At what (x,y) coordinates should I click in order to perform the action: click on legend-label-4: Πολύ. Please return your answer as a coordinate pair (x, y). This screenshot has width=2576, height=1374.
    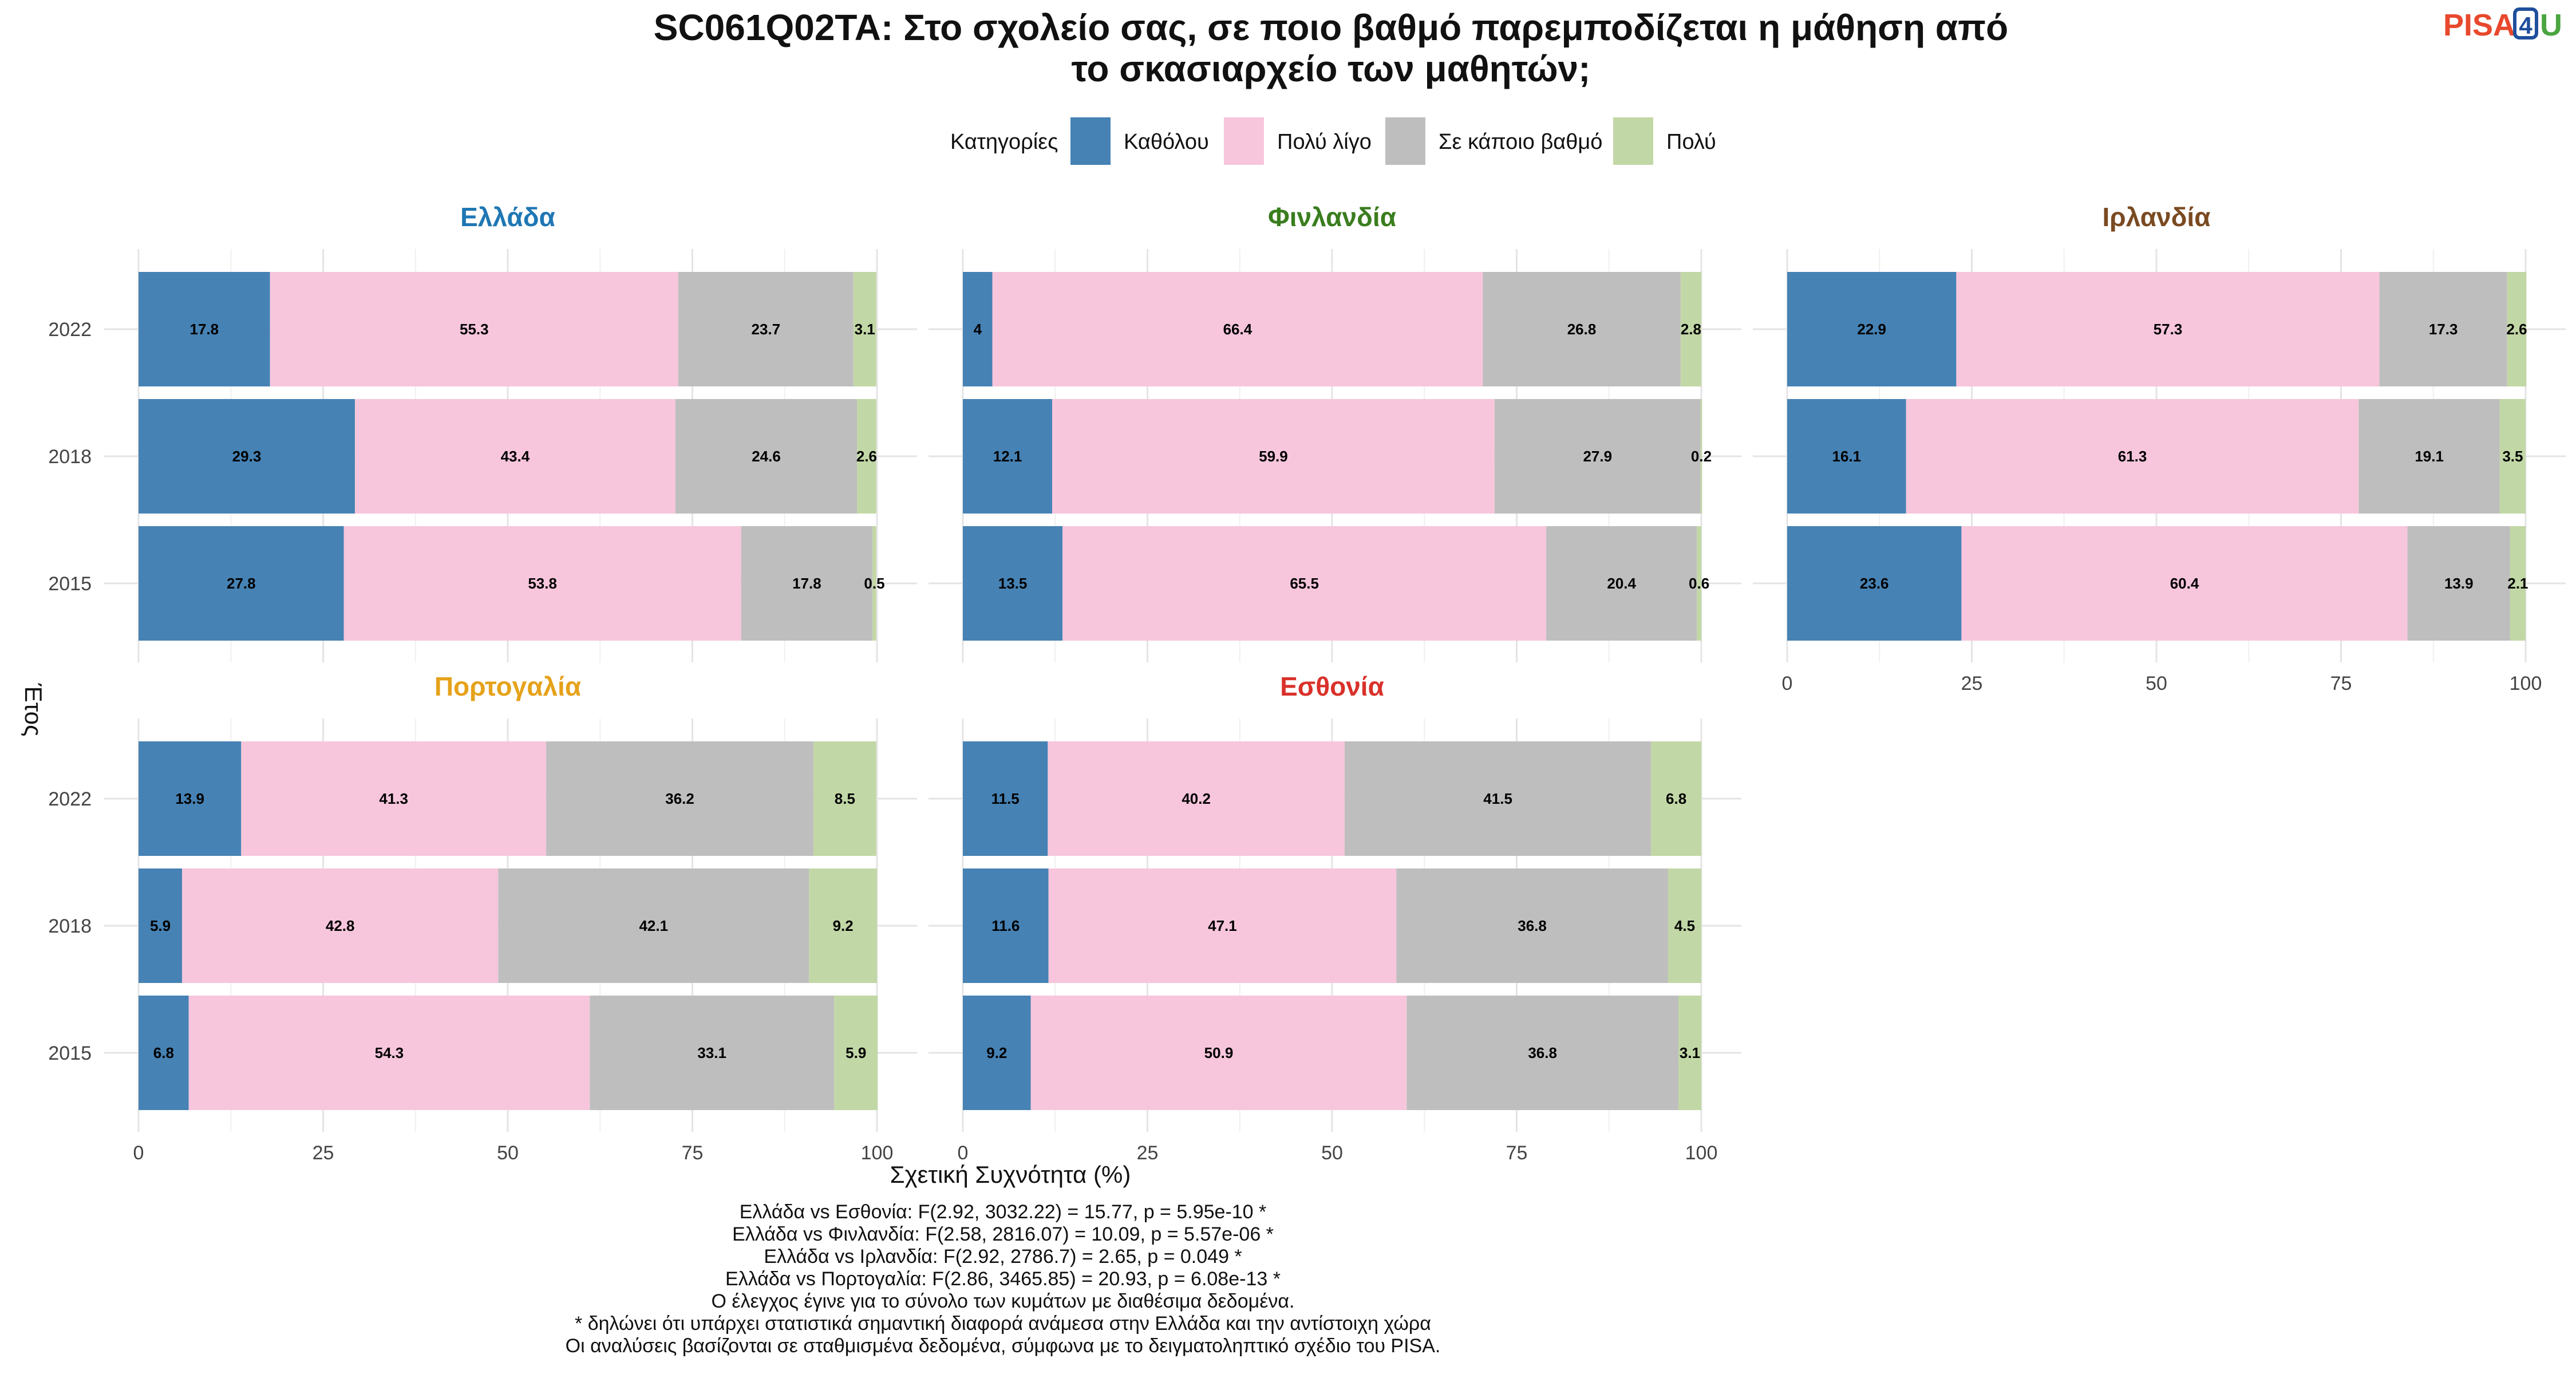
    Looking at the image, I should click on (1691, 142).